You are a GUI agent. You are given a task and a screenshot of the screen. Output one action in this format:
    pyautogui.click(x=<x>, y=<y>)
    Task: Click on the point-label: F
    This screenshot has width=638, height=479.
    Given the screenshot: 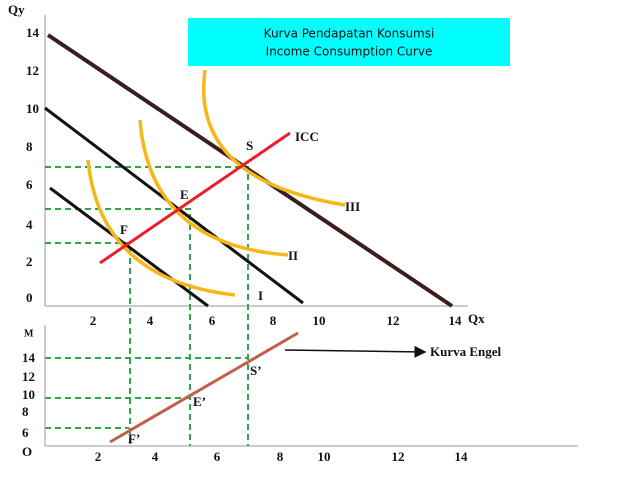 What is the action you would take?
    pyautogui.click(x=124, y=229)
    